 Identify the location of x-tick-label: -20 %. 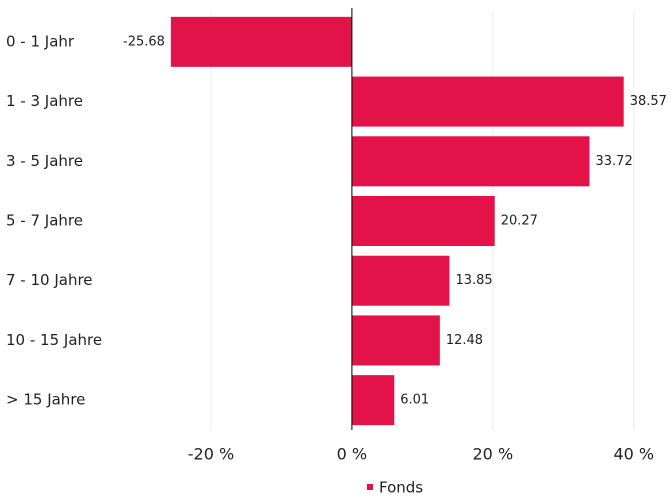
(211, 454).